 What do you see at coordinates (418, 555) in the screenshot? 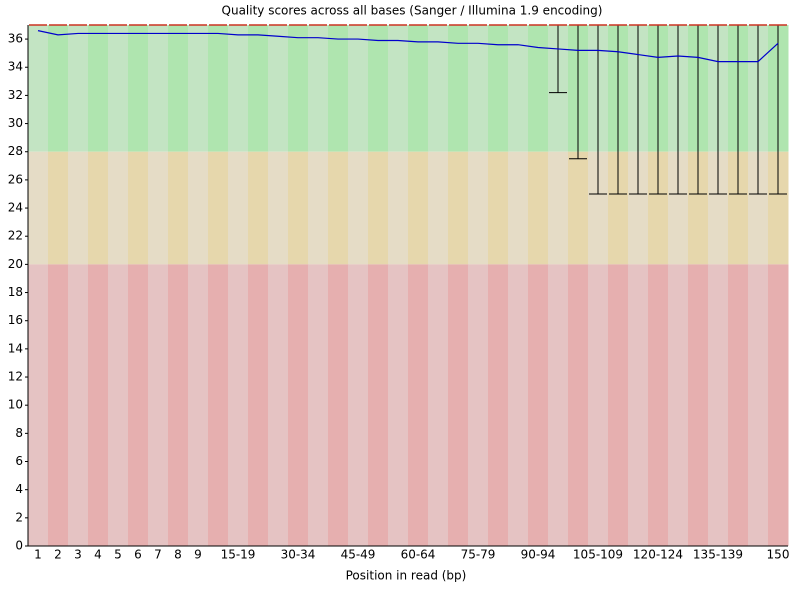
I see `x-tick-label: 60-64` at bounding box center [418, 555].